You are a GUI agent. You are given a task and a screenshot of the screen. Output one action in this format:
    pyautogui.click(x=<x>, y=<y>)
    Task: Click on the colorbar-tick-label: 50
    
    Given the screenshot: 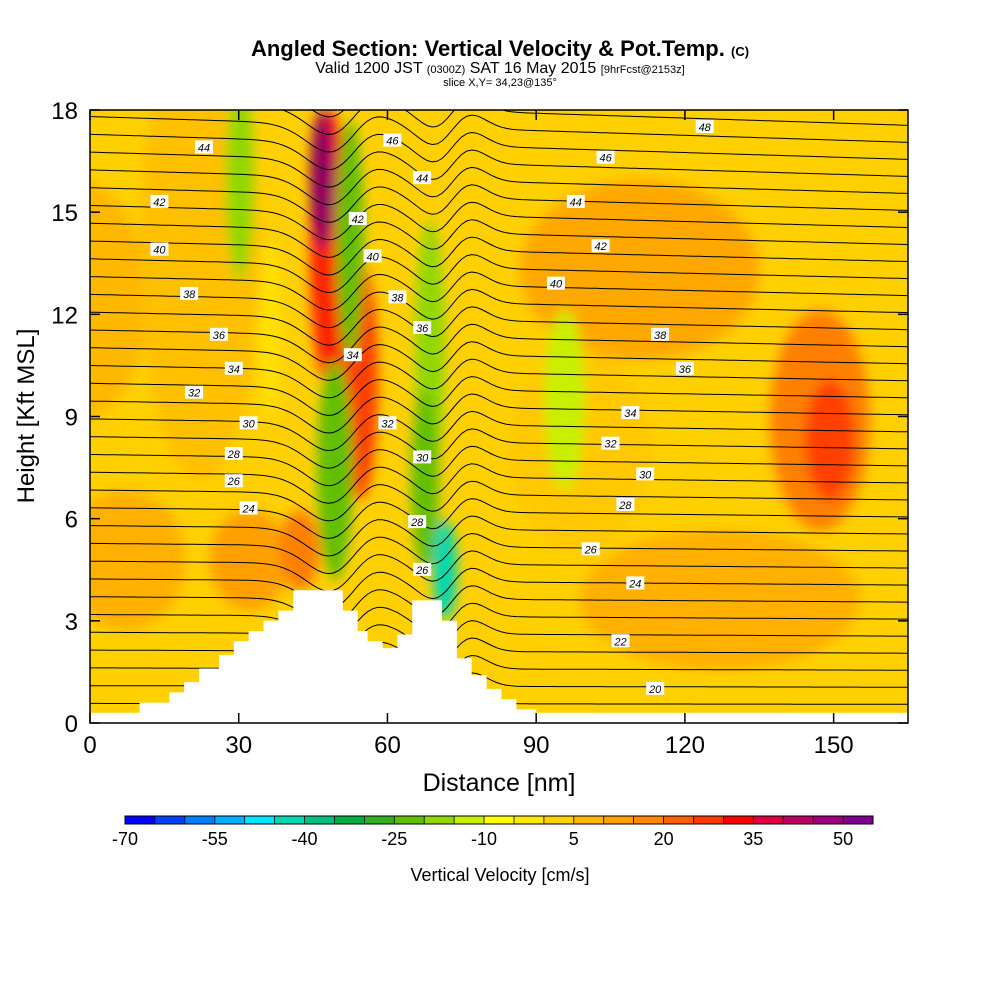 What is the action you would take?
    pyautogui.click(x=843, y=839)
    